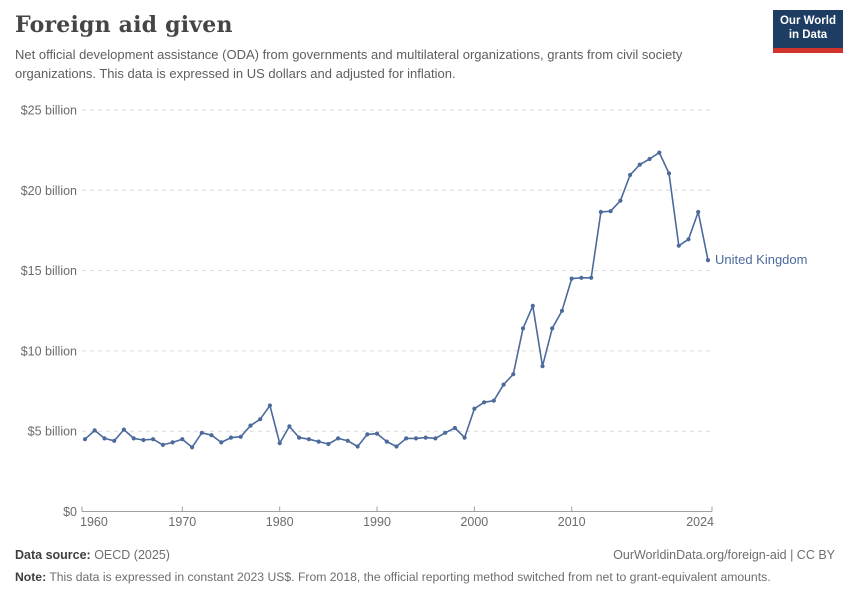 This screenshot has height=600, width=850. Describe the element at coordinates (761, 259) in the screenshot. I see `series-end-label: United Kingdom` at that location.